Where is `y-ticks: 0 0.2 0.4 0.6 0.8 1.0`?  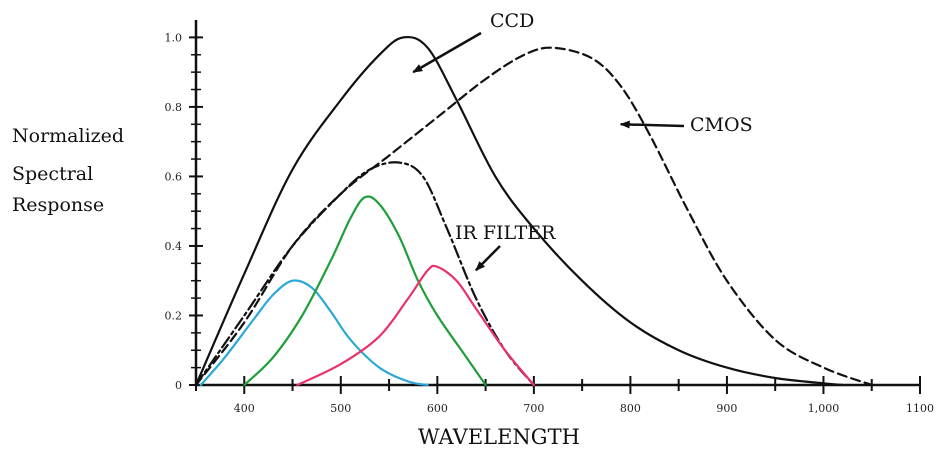
y-ticks: 0 0.2 0.4 0.6 0.8 1.0 is located at coordinates (184, 211).